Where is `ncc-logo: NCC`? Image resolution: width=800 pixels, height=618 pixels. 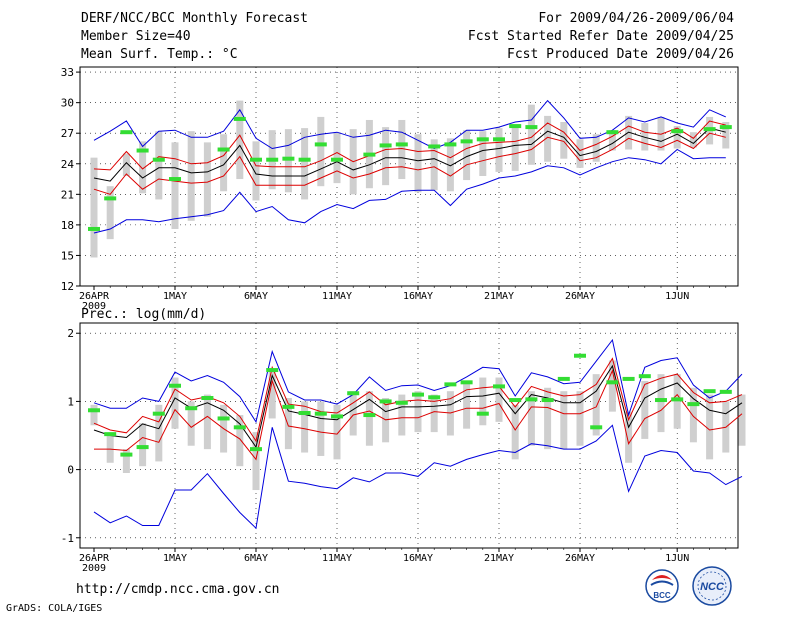 ncc-logo: NCC is located at coordinates (712, 586).